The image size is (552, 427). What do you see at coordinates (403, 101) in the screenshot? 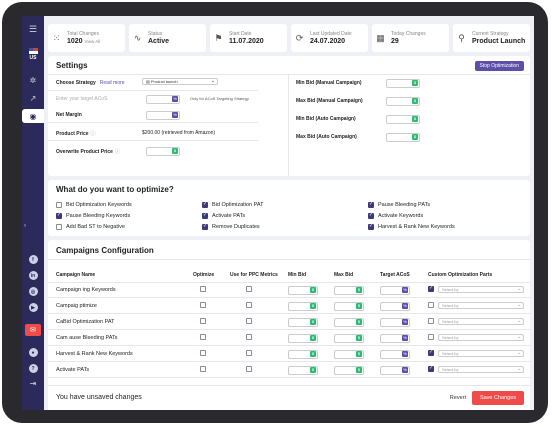
I see `max-bid-manual-input` at bounding box center [403, 101].